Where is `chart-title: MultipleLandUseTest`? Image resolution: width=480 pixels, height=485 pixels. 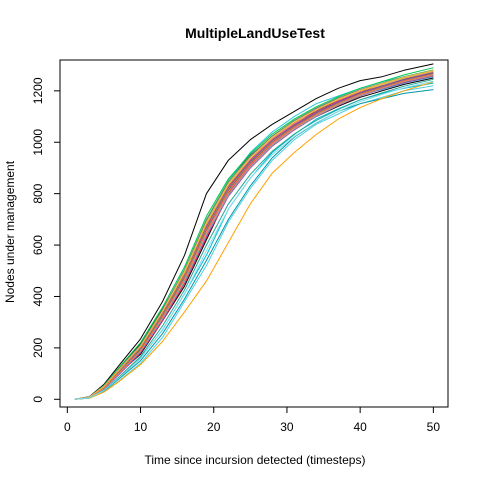
chart-title: MultipleLandUseTest is located at coordinates (255, 33).